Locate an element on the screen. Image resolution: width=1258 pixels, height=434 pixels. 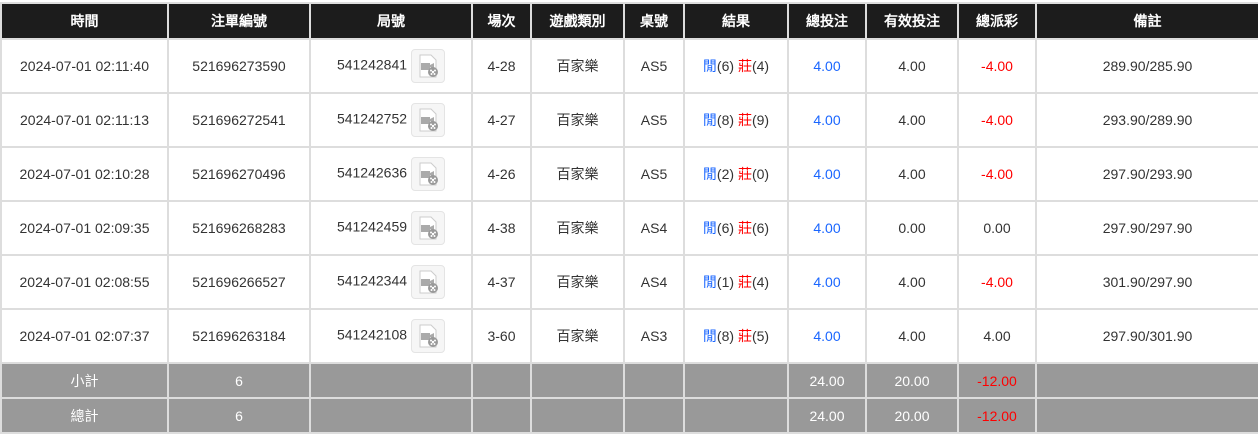
session: 4-27 is located at coordinates (501, 120).